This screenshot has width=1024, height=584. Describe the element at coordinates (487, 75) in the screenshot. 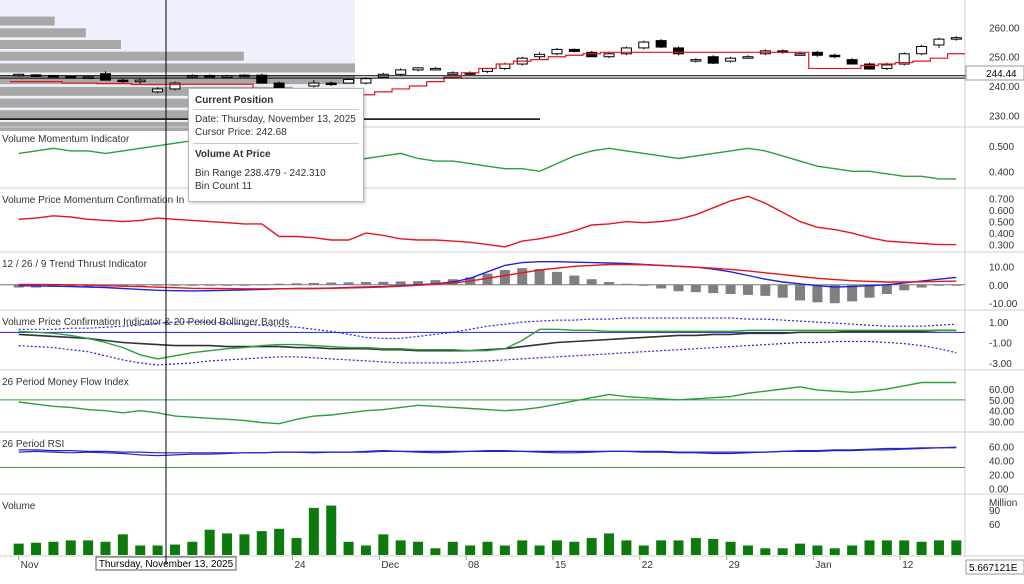

I see `stop-line-path` at that location.